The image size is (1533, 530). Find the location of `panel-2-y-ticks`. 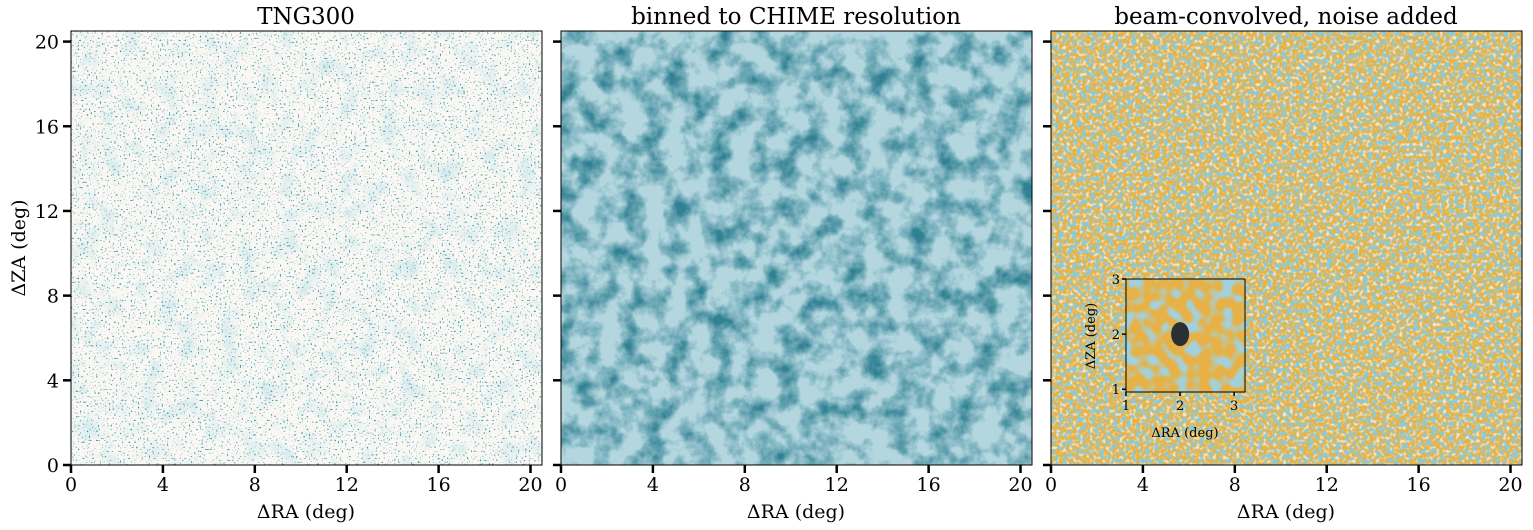

panel-2-y-ticks is located at coordinates (557, 253).